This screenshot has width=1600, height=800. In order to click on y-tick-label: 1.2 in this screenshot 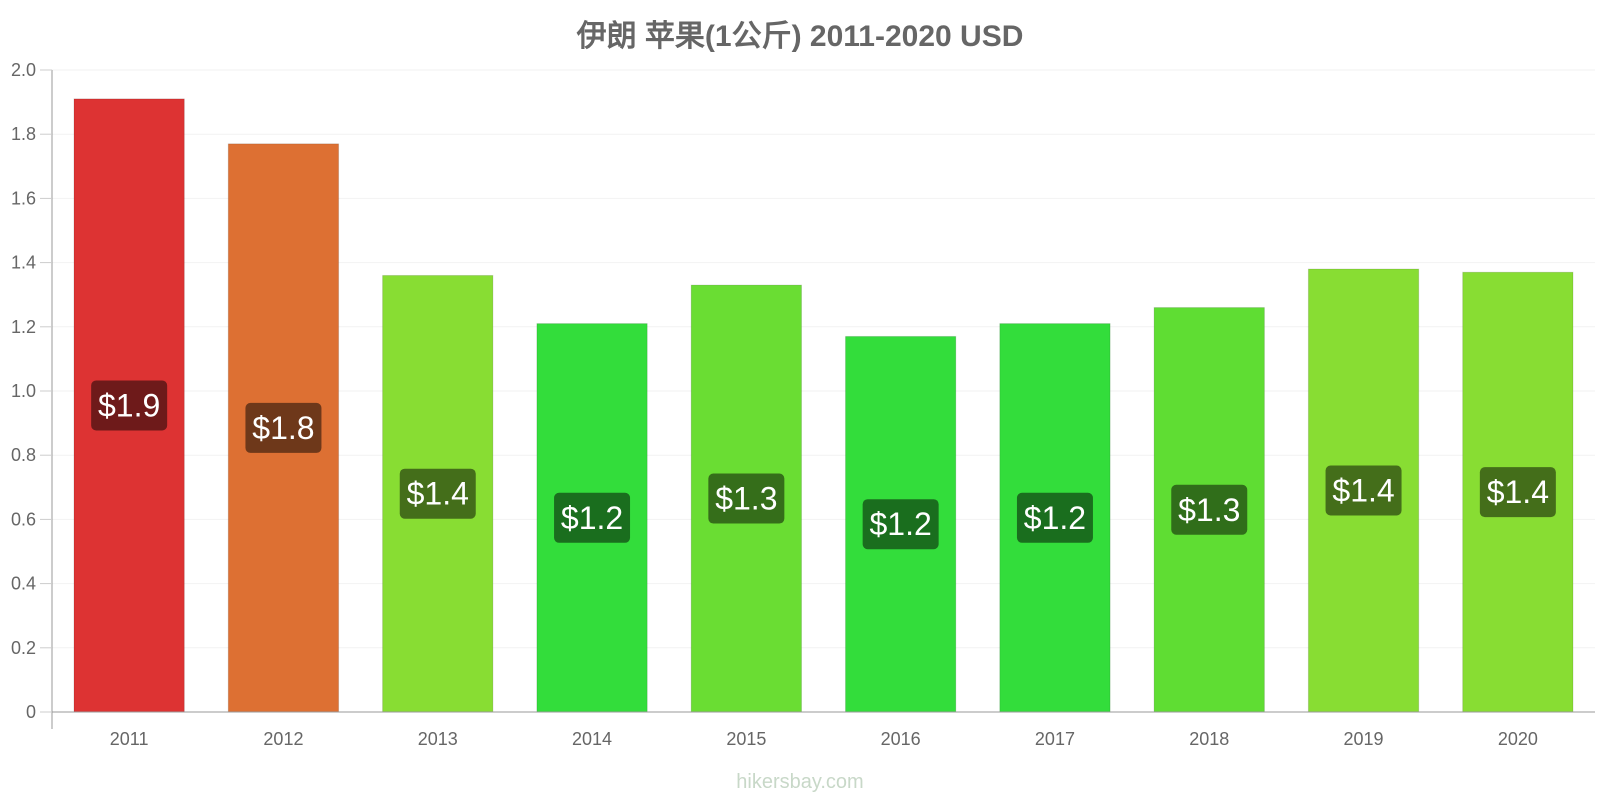, I will do `click(23, 327)`.